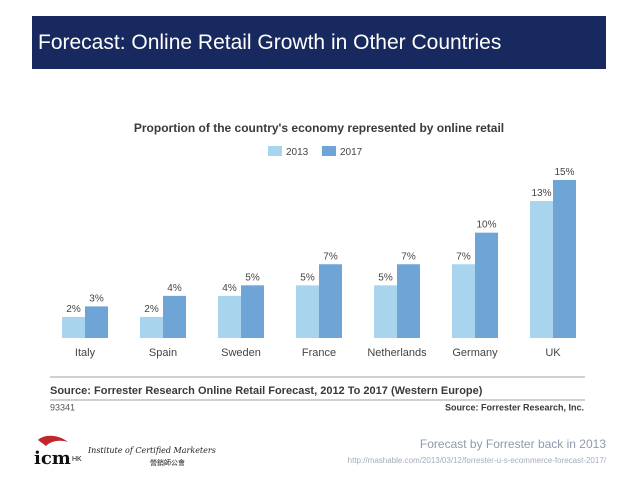 Image resolution: width=638 pixels, height=479 pixels. I want to click on logo-mark: icm, so click(52, 458).